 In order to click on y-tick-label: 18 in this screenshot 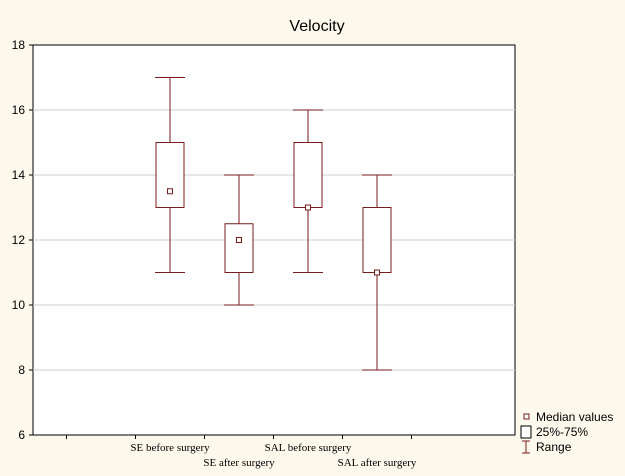, I will do `click(19, 45)`.